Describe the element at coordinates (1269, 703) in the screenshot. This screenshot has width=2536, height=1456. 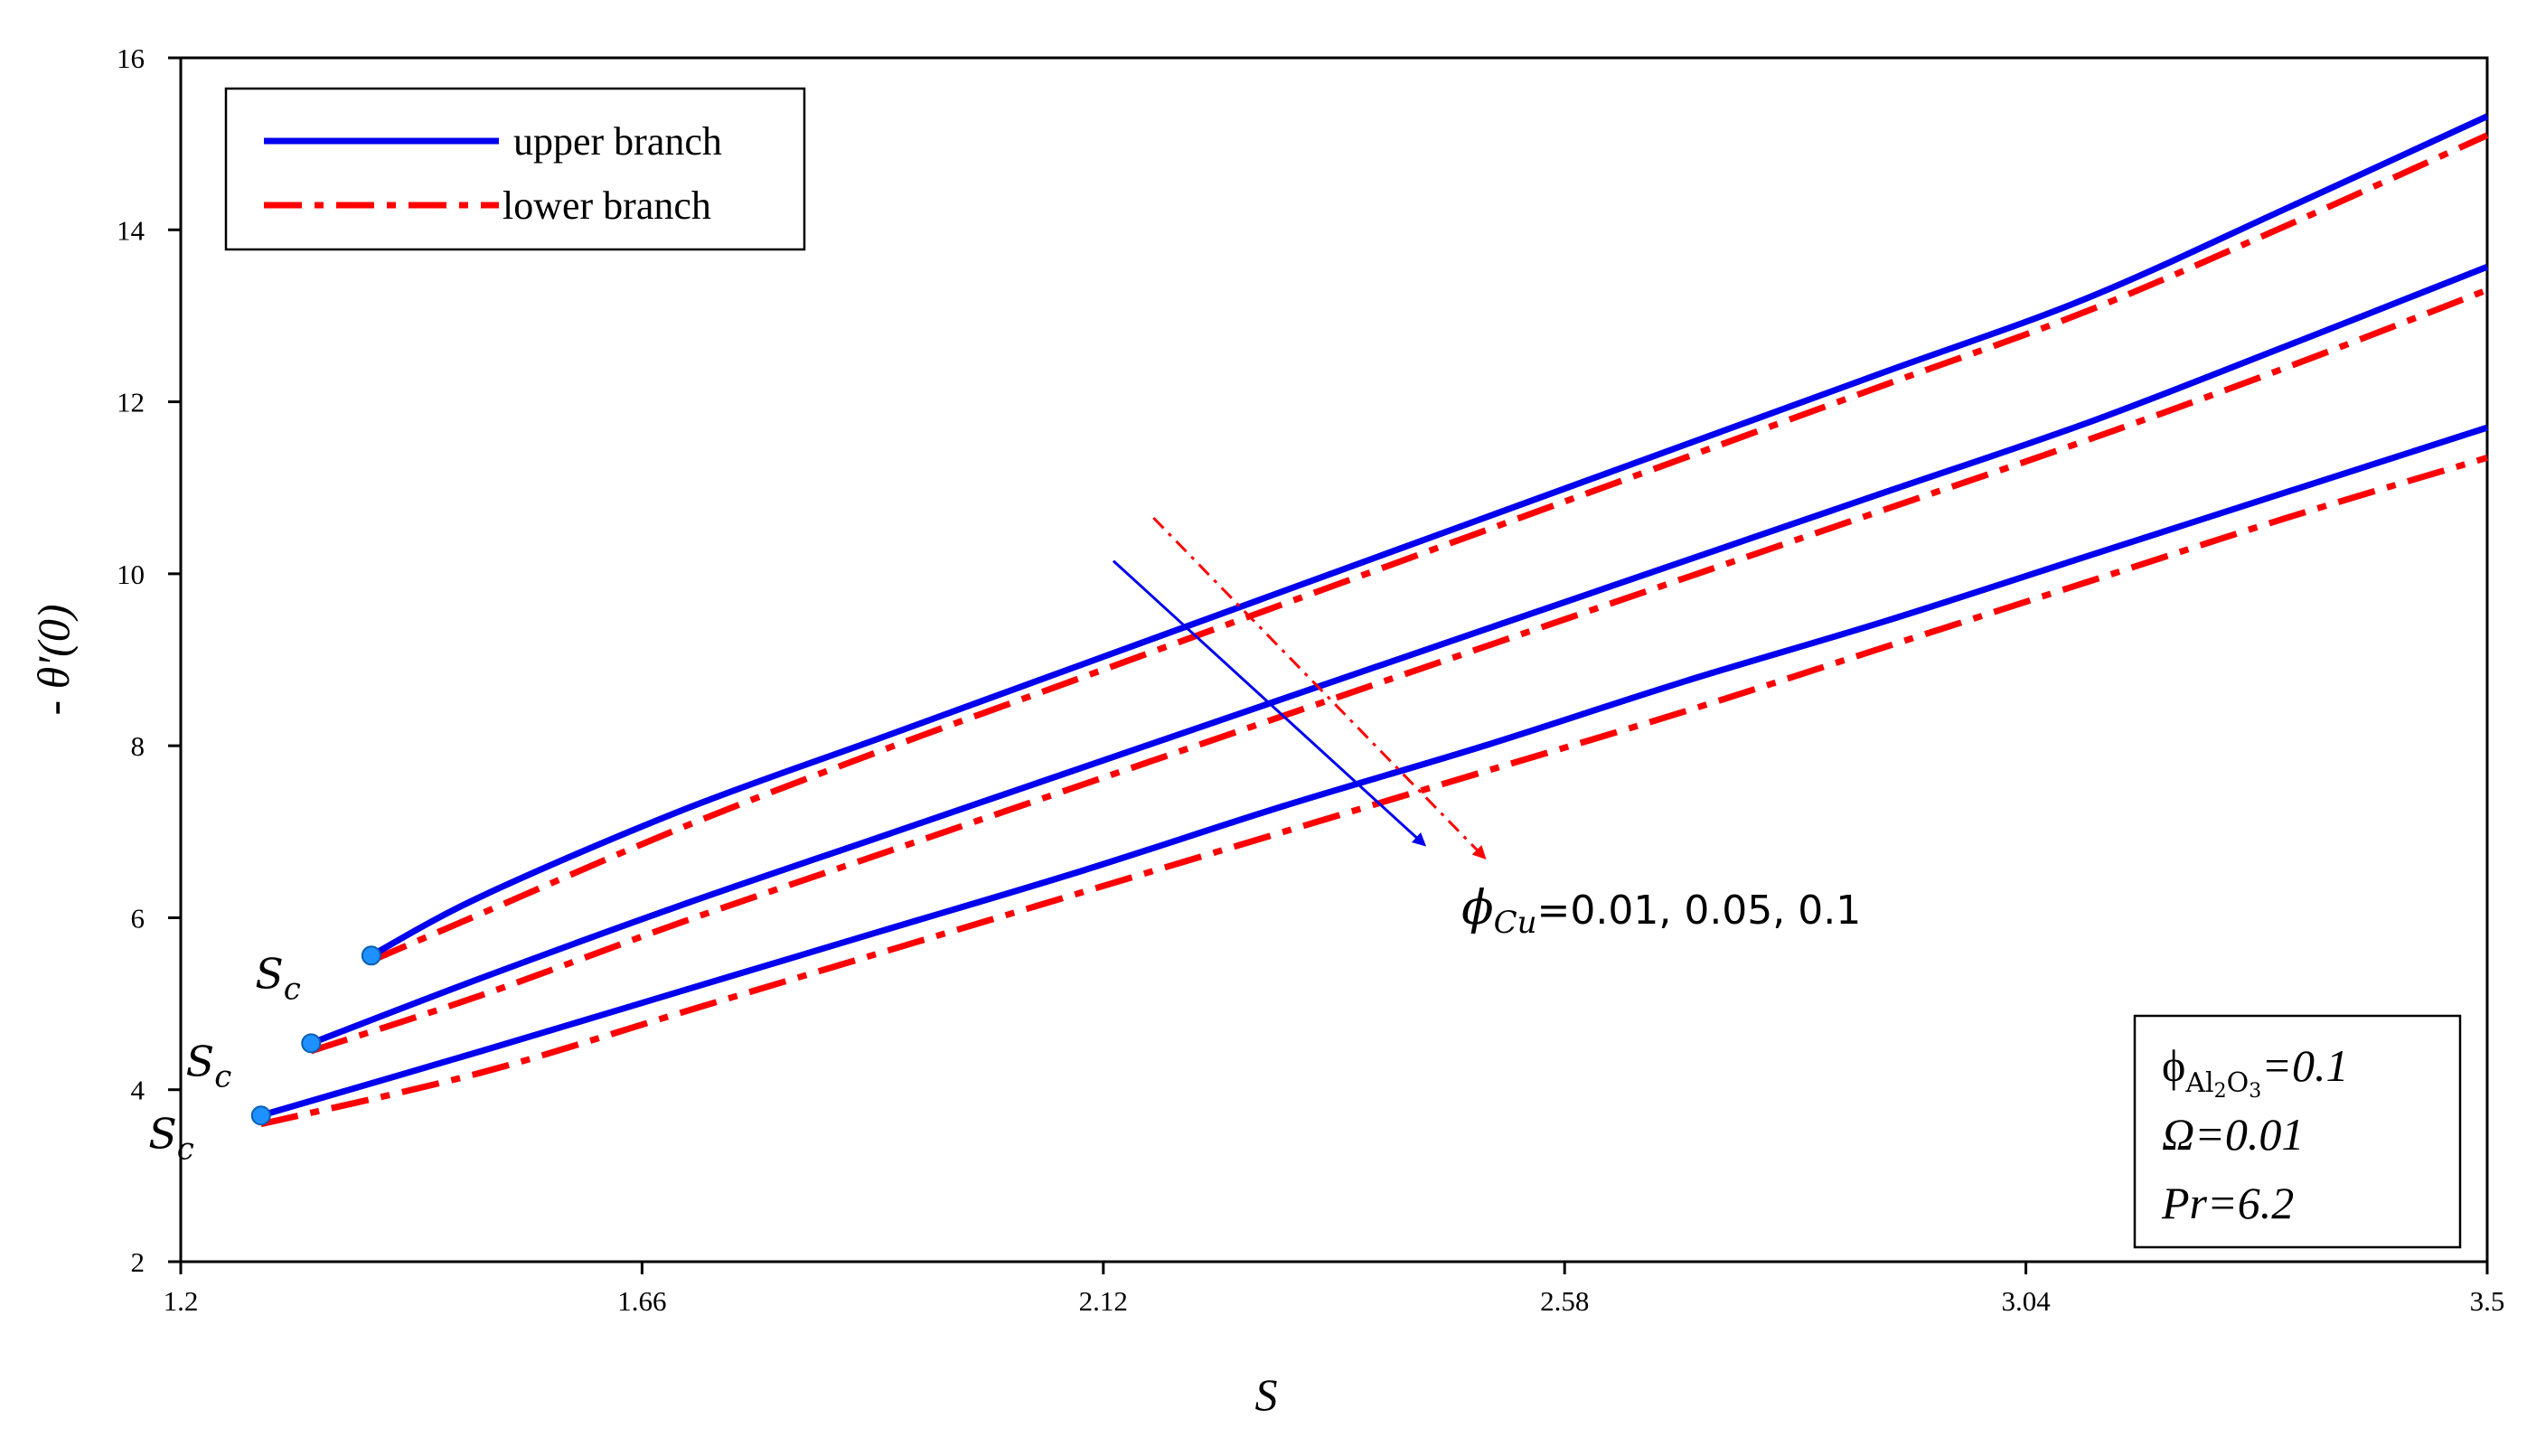
I see `trend-arrow-upper` at that location.